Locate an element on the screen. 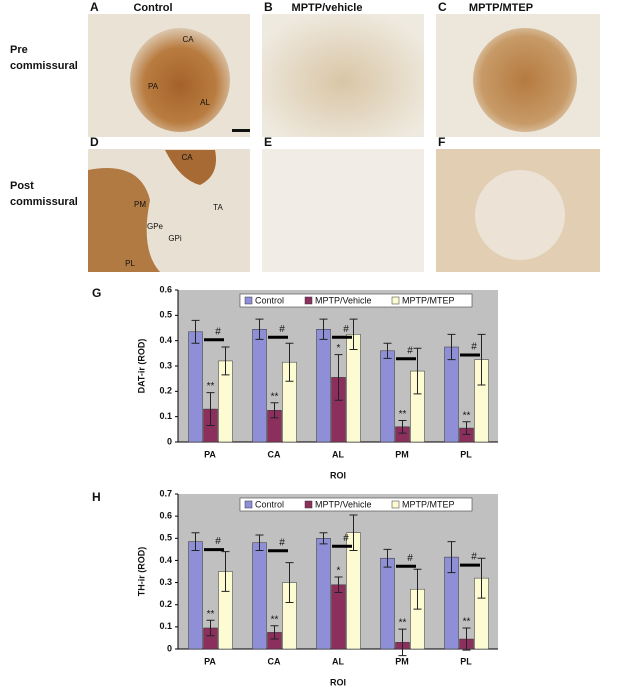  panel-title: Control is located at coordinates (152, 8).